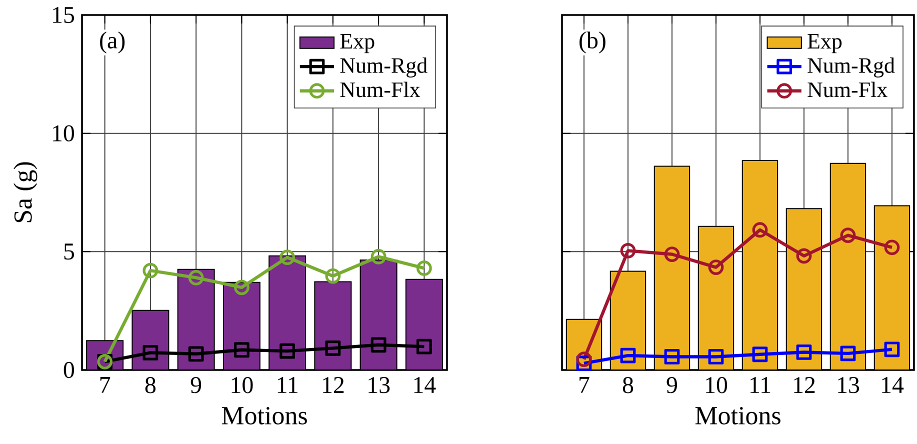  I want to click on annotation: (b), so click(593, 43).